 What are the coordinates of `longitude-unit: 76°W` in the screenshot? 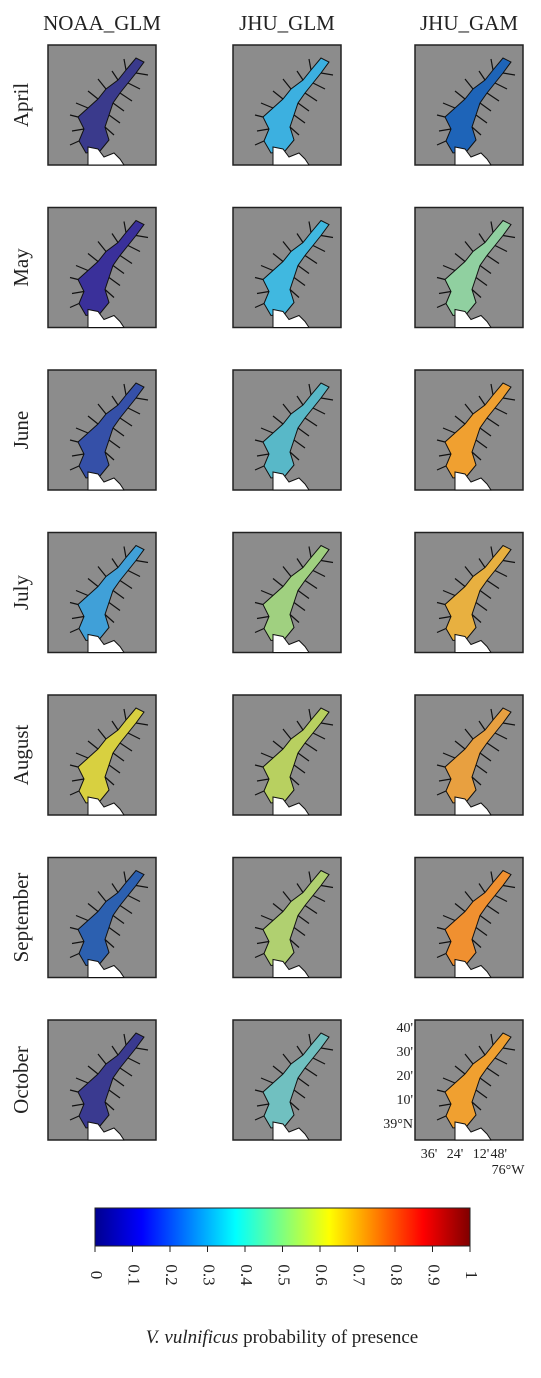 It's located at (509, 1170).